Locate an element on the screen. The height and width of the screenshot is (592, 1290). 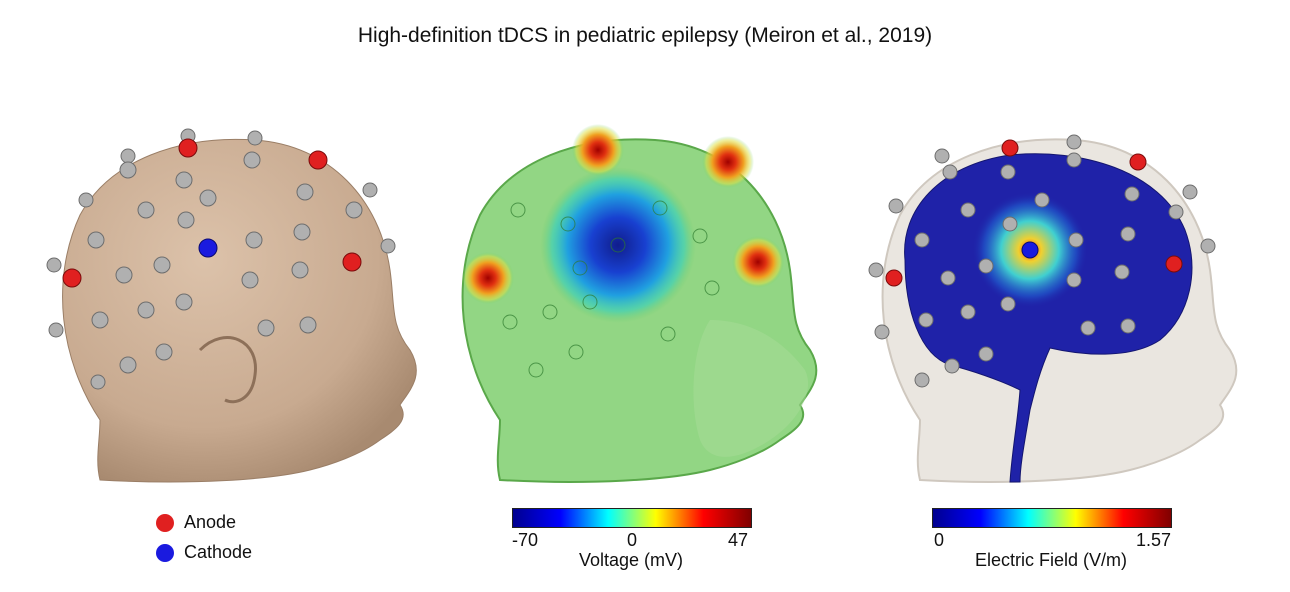
efield-max-tick: 1.57 is located at coordinates (1154, 540).